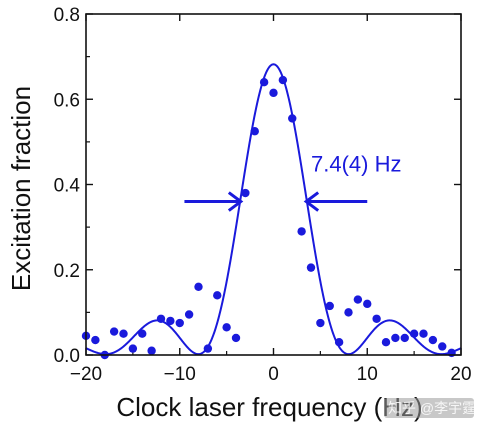  I want to click on x-tick-labels: −20 −10 0 10 20, so click(271, 374).